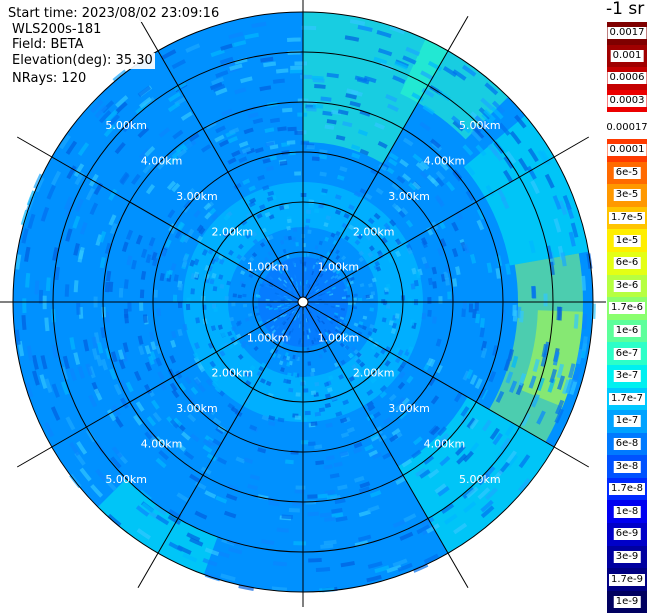 This screenshot has width=647, height=613. Describe the element at coordinates (627, 150) in the screenshot. I see `colorbar-level-label: 0.0001` at that location.